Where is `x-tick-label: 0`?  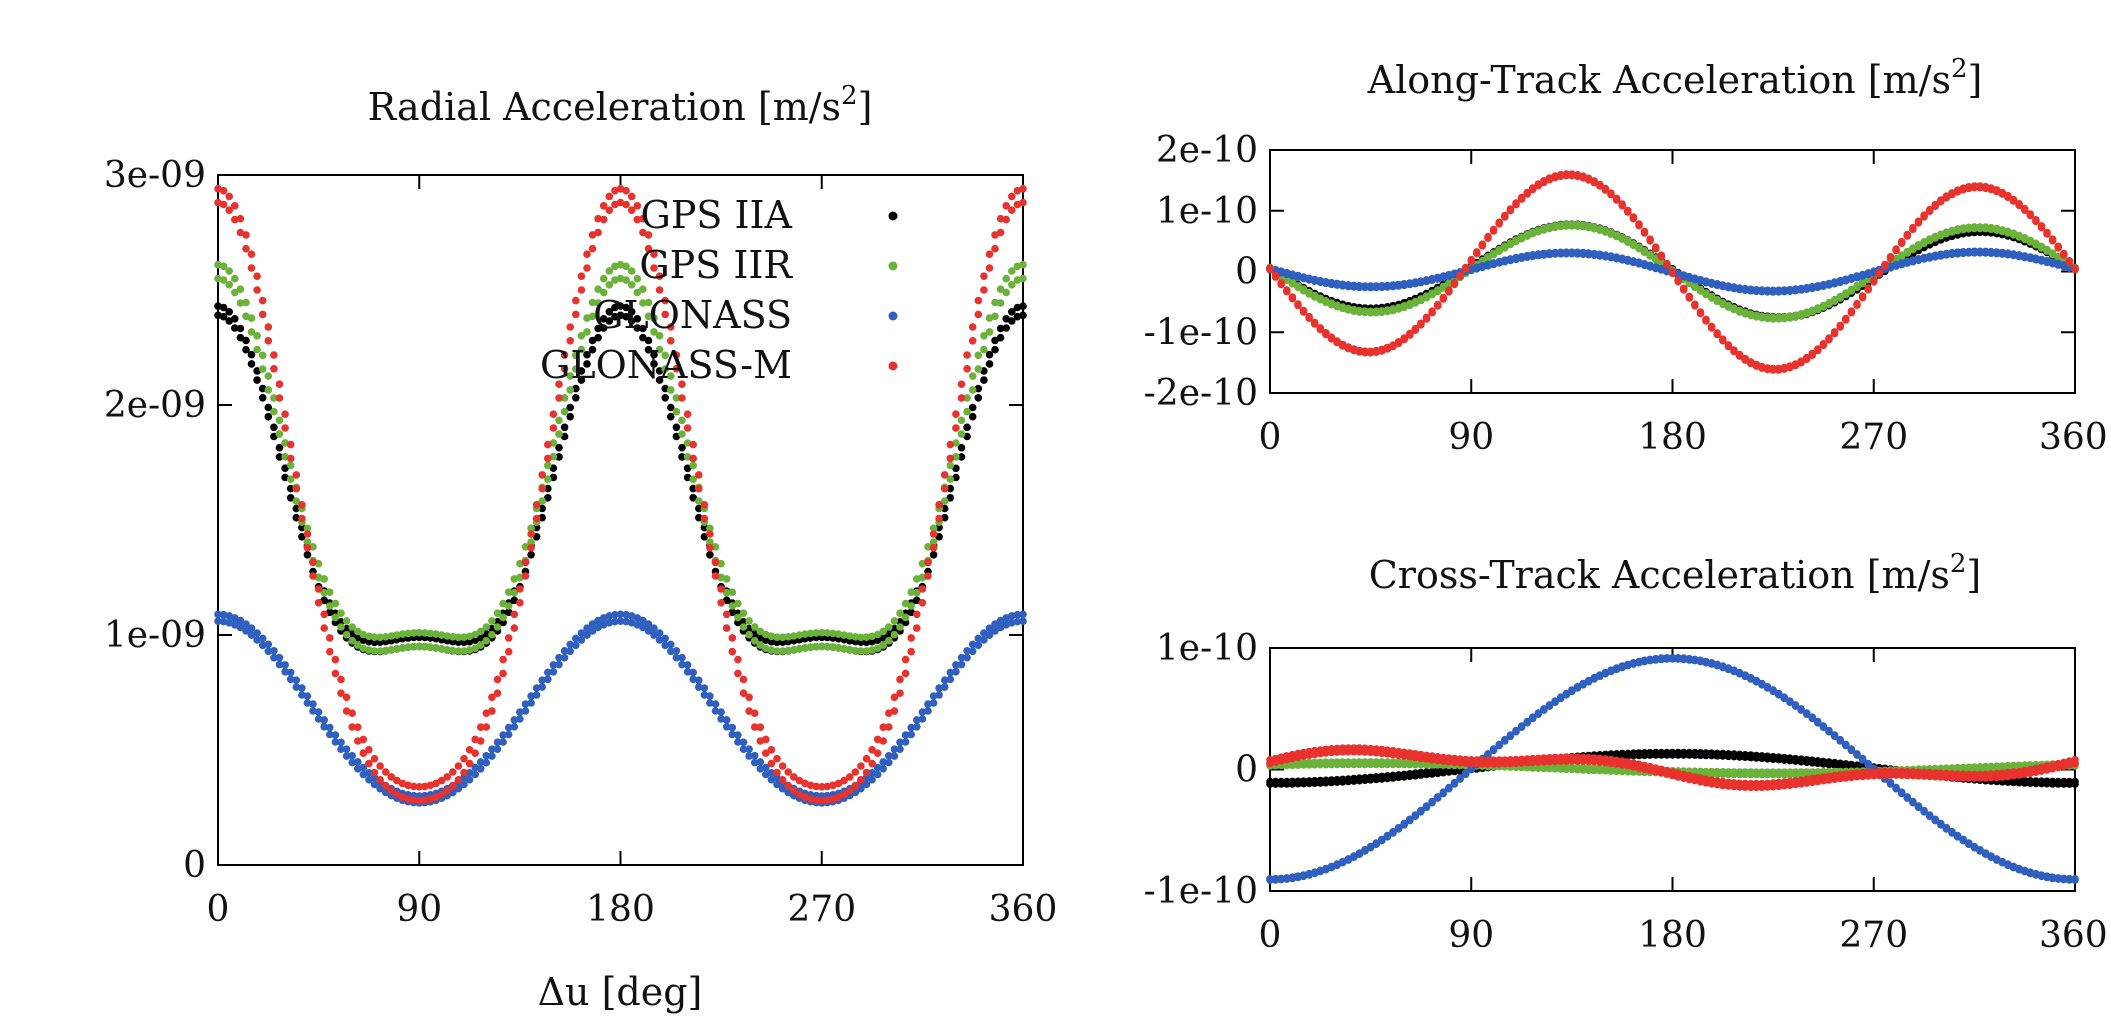
x-tick-label: 0 is located at coordinates (1270, 935).